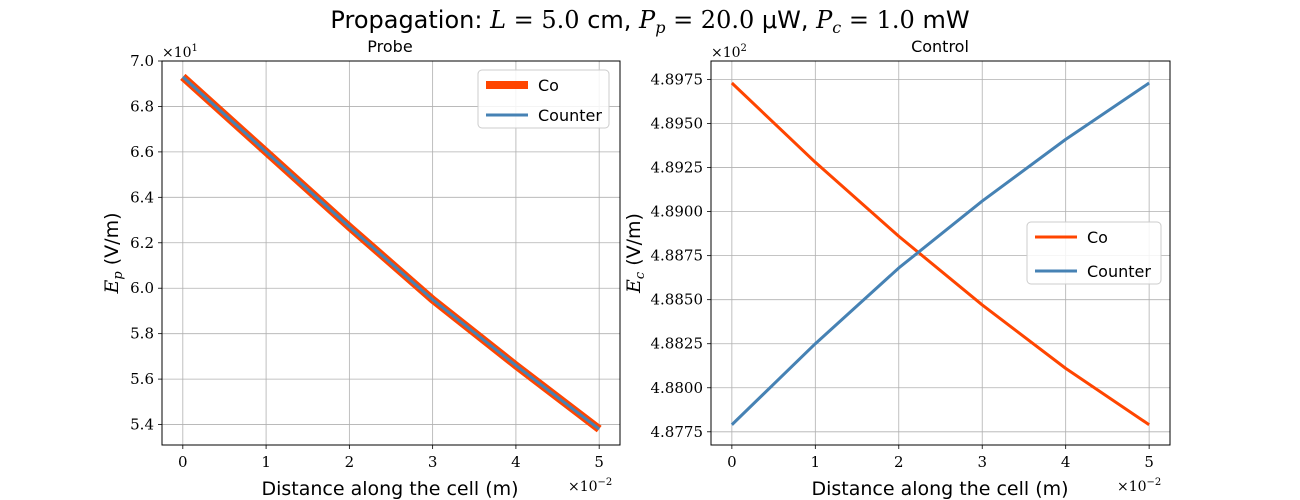  What do you see at coordinates (634, 286) in the screenshot?
I see `control-ylabel-symbol: E` at bounding box center [634, 286].